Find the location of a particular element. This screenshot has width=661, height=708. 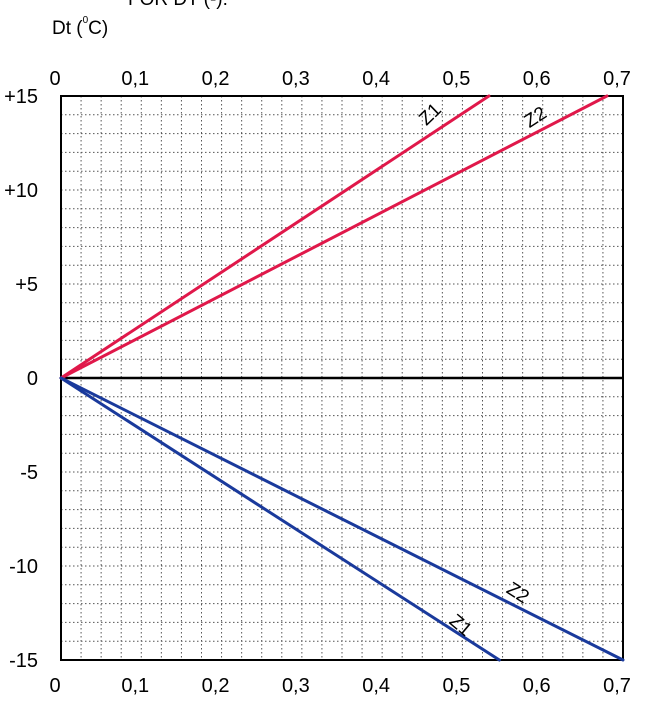

degree-superscript: 0 is located at coordinates (85, 20).